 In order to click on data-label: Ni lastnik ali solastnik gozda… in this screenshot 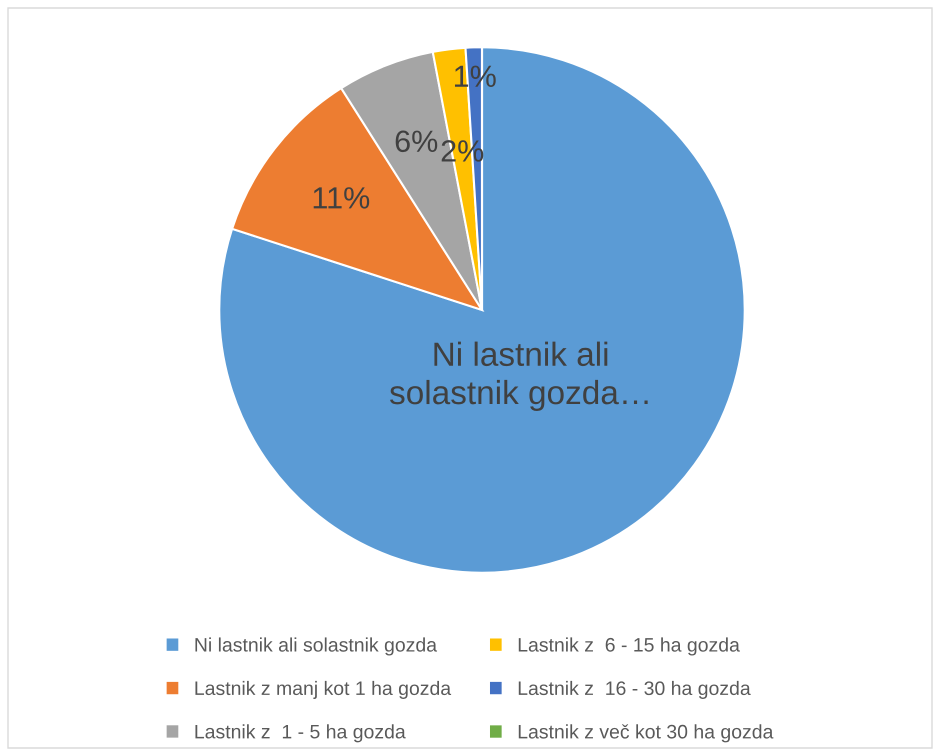, I will do `click(519, 376)`.